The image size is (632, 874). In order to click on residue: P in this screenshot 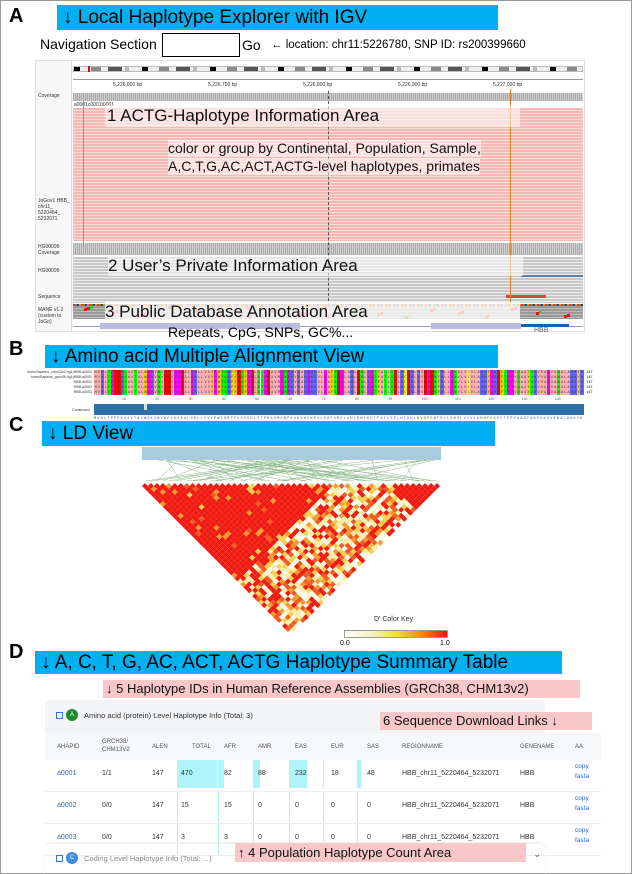, I will do `click(508, 387)`.